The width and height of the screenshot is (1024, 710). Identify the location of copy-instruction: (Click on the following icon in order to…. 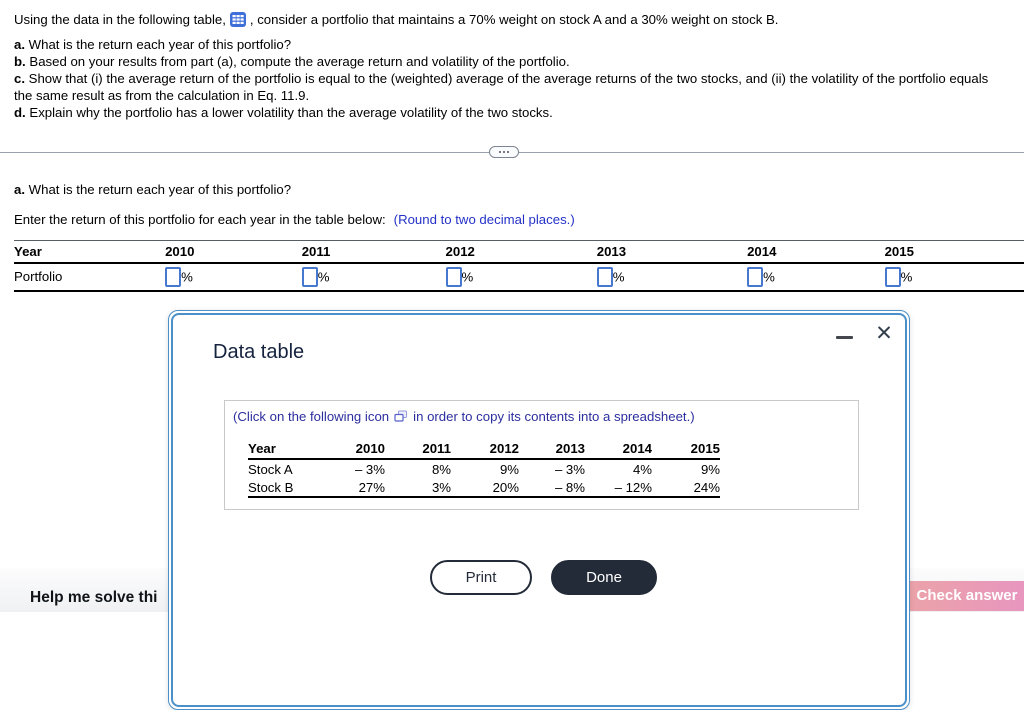
(464, 417).